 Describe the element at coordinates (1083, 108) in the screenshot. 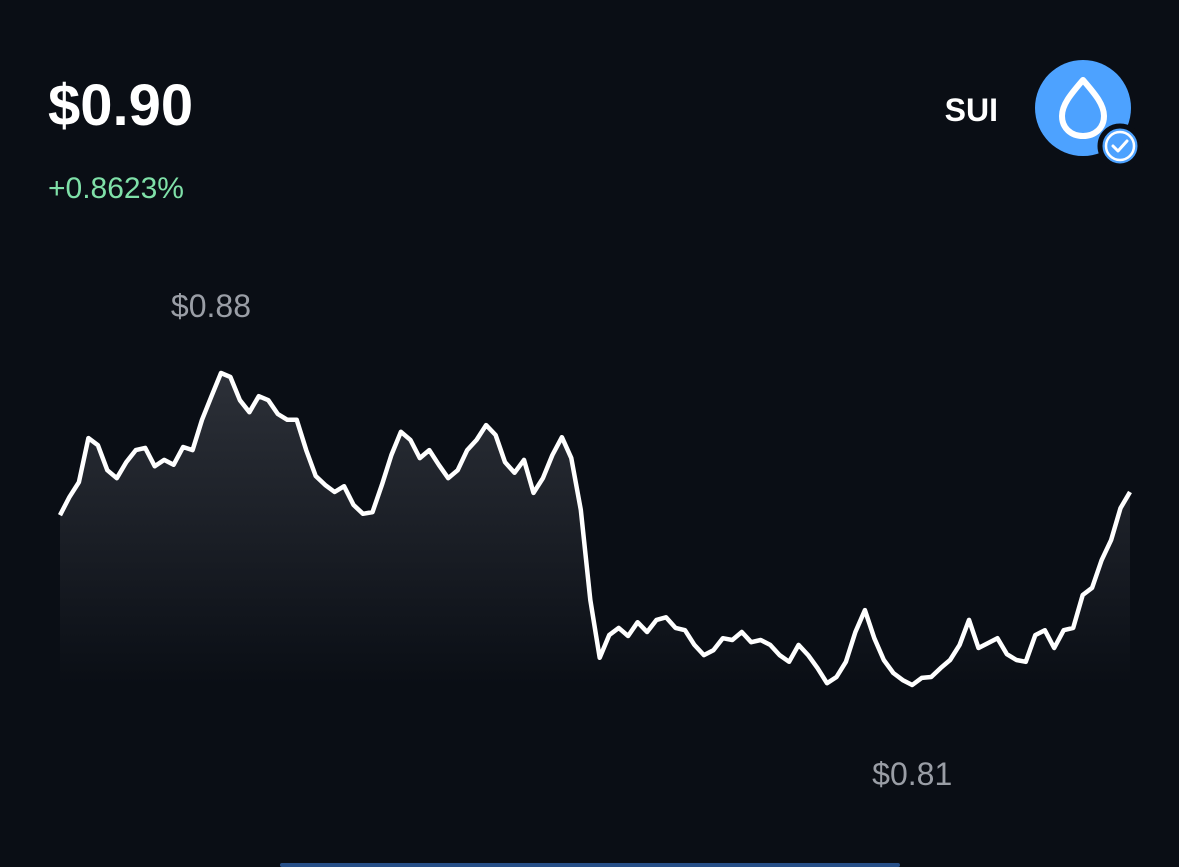

I see `icon-drop` at that location.